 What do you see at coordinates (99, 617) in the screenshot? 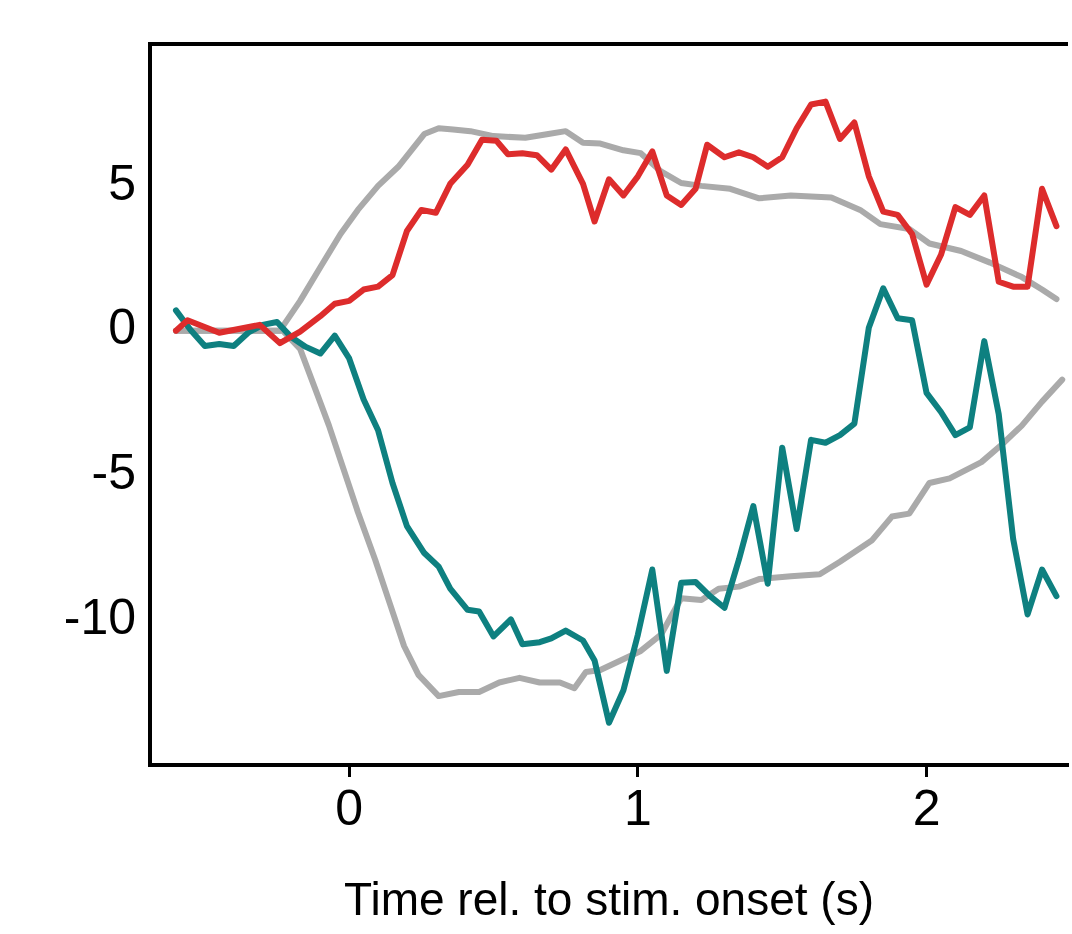
I see `y-tick-label: -10` at bounding box center [99, 617].